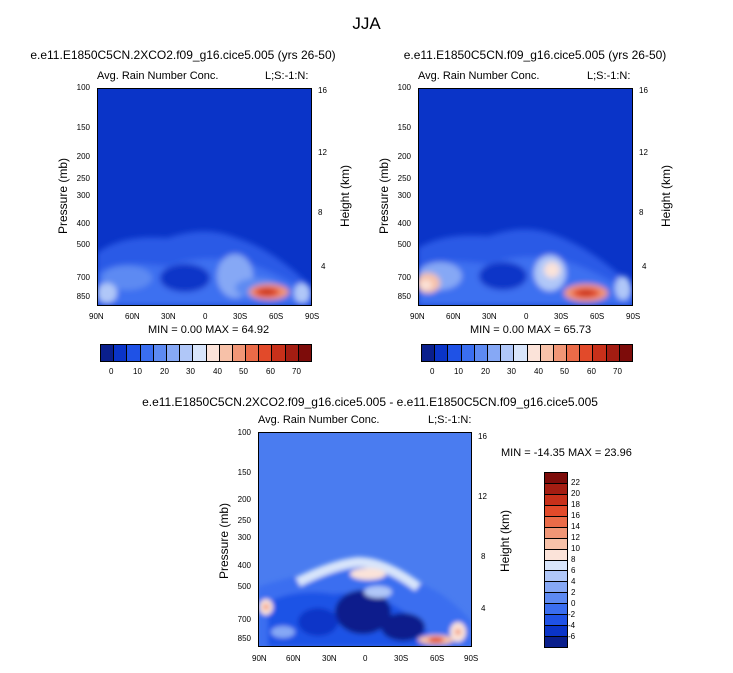 This screenshot has width=733, height=673. Describe the element at coordinates (527, 353) in the screenshot. I see `panel2-colorbar` at that location.